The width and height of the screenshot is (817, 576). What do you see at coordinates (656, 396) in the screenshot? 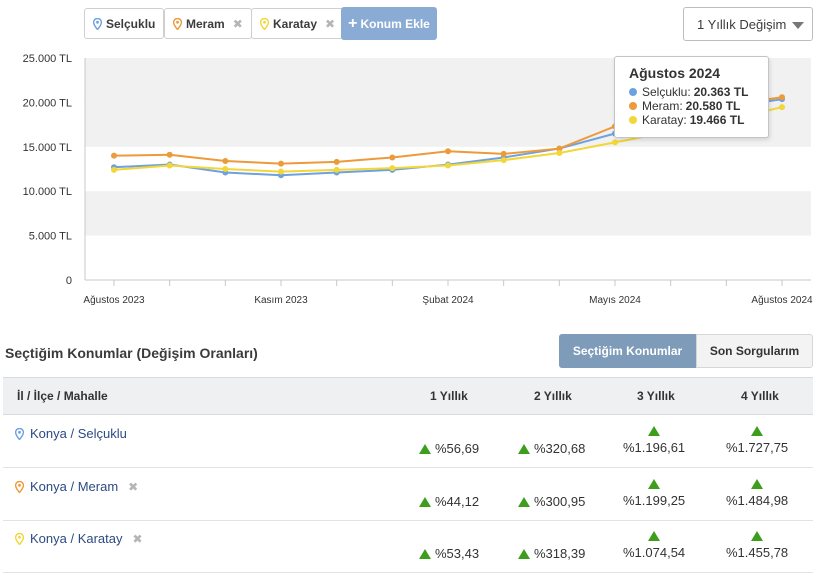
I see `column-header-3y: 3 Yıllık` at bounding box center [656, 396].